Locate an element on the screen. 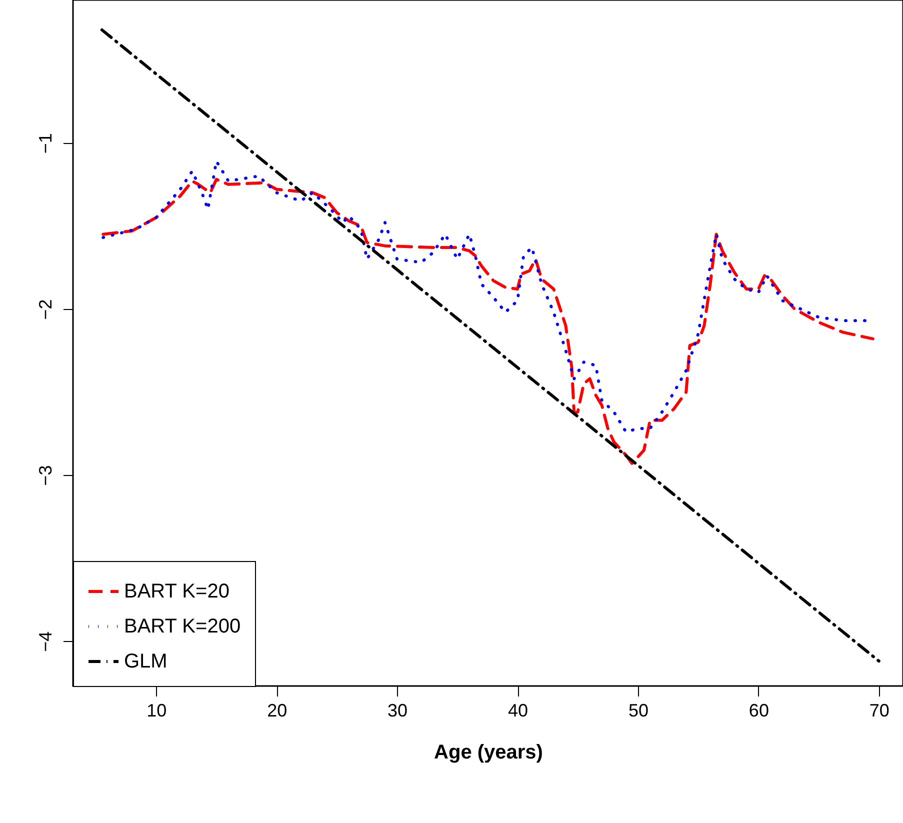 The width and height of the screenshot is (903, 823). x-tick-label: 30 is located at coordinates (398, 710).